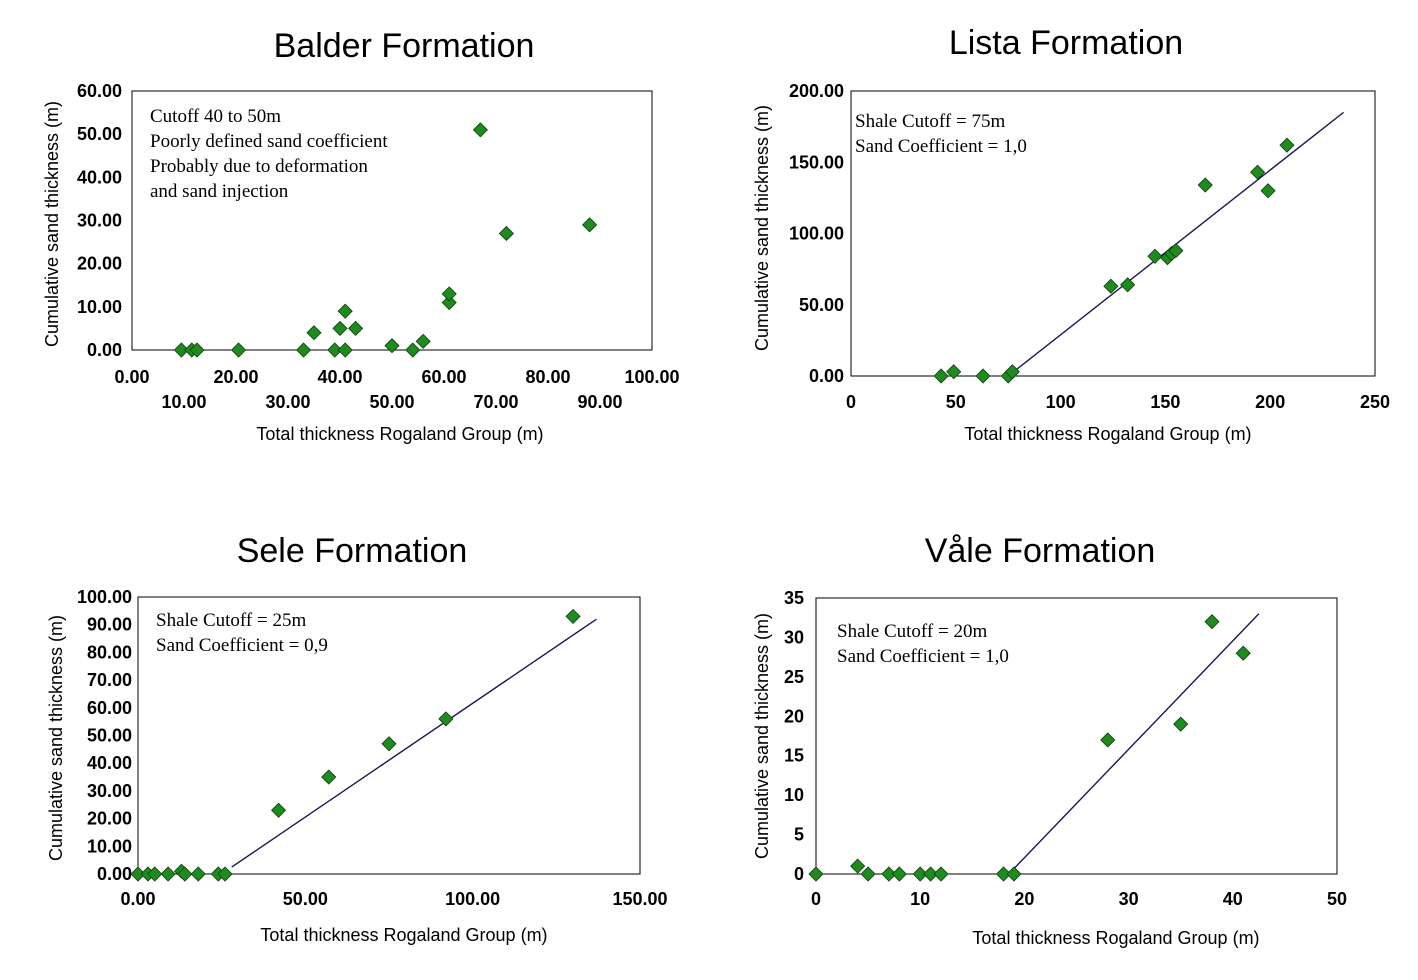  I want to click on y-tick-label: 0, so click(799, 874).